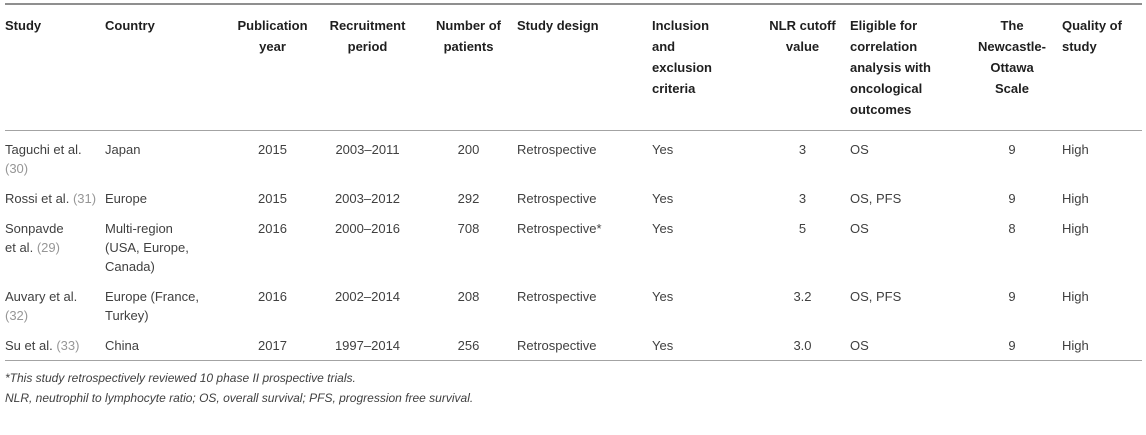 This screenshot has width=1146, height=435. I want to click on column-header-nos: The Newcastle- Ottawa Scale, so click(1012, 67).